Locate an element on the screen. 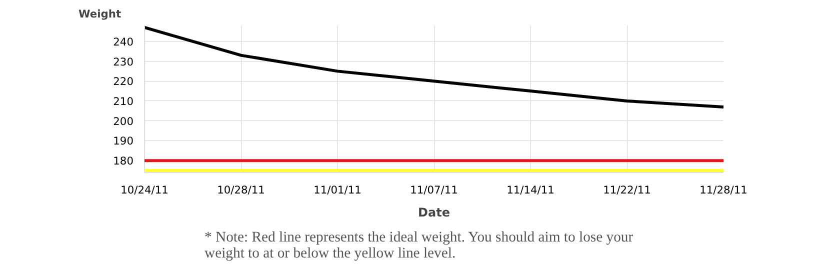 This screenshot has width=815, height=266. x-tick-label: 11/22/11 is located at coordinates (627, 190).